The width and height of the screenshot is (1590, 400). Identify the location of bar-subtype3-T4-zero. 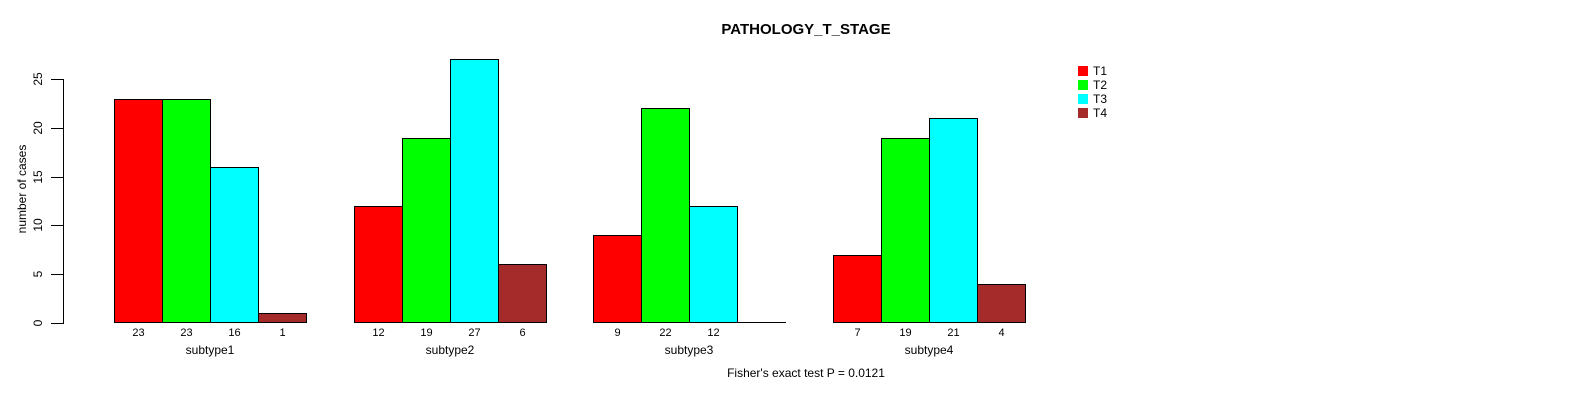
(761, 322).